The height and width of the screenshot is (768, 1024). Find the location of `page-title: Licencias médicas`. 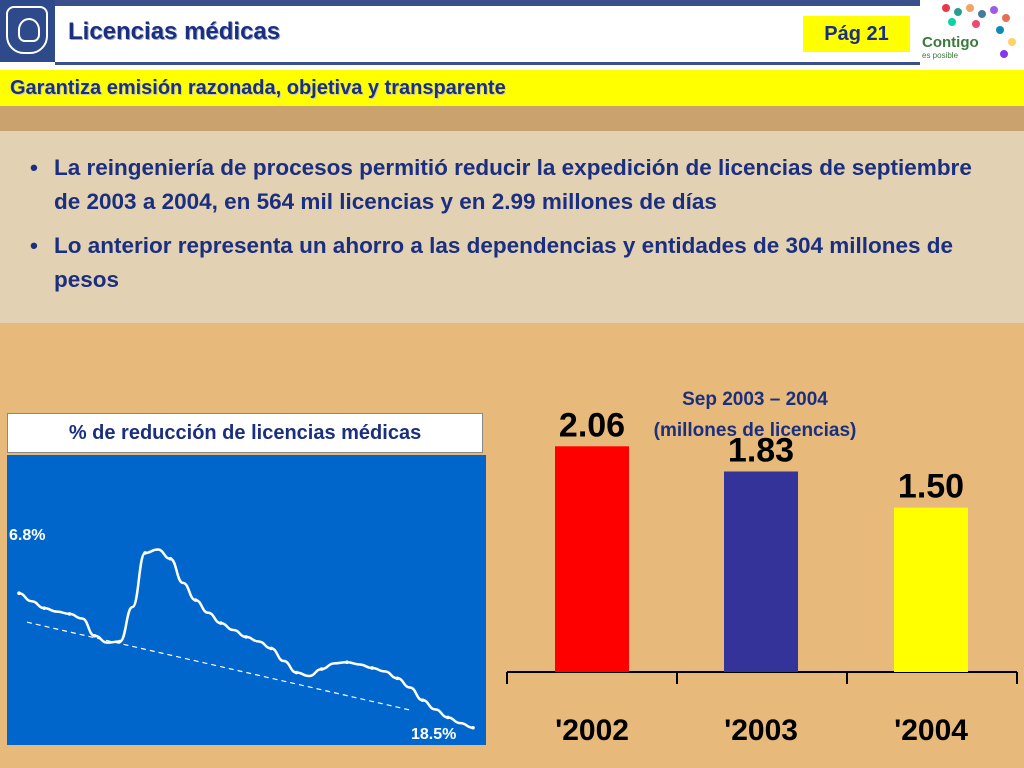

page-title: Licencias médicas is located at coordinates (174, 31).